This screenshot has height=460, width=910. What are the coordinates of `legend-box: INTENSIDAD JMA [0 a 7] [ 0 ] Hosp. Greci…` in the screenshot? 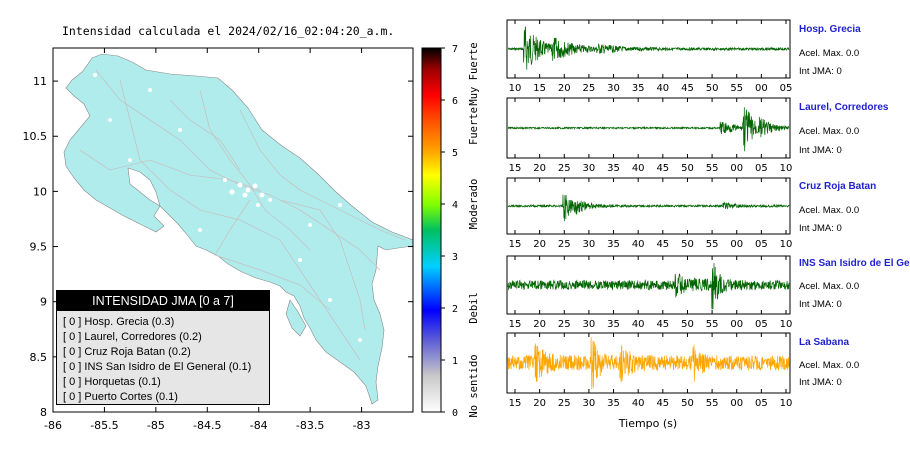 It's located at (163, 347).